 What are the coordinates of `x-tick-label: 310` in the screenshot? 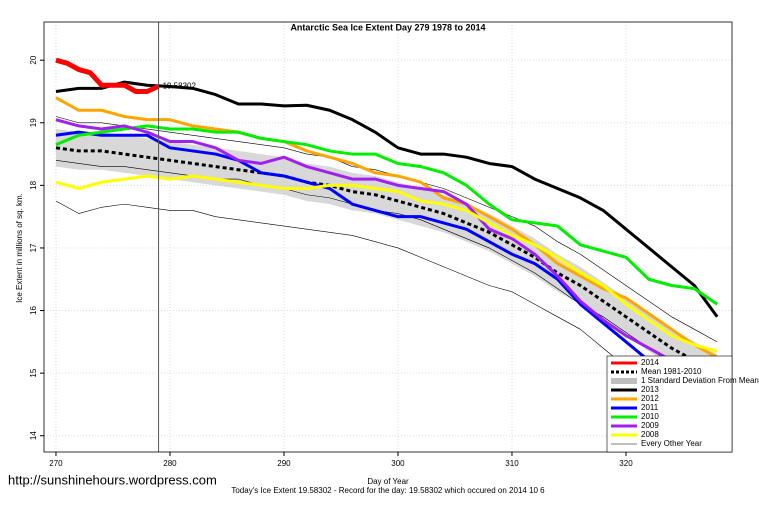 It's located at (512, 463).